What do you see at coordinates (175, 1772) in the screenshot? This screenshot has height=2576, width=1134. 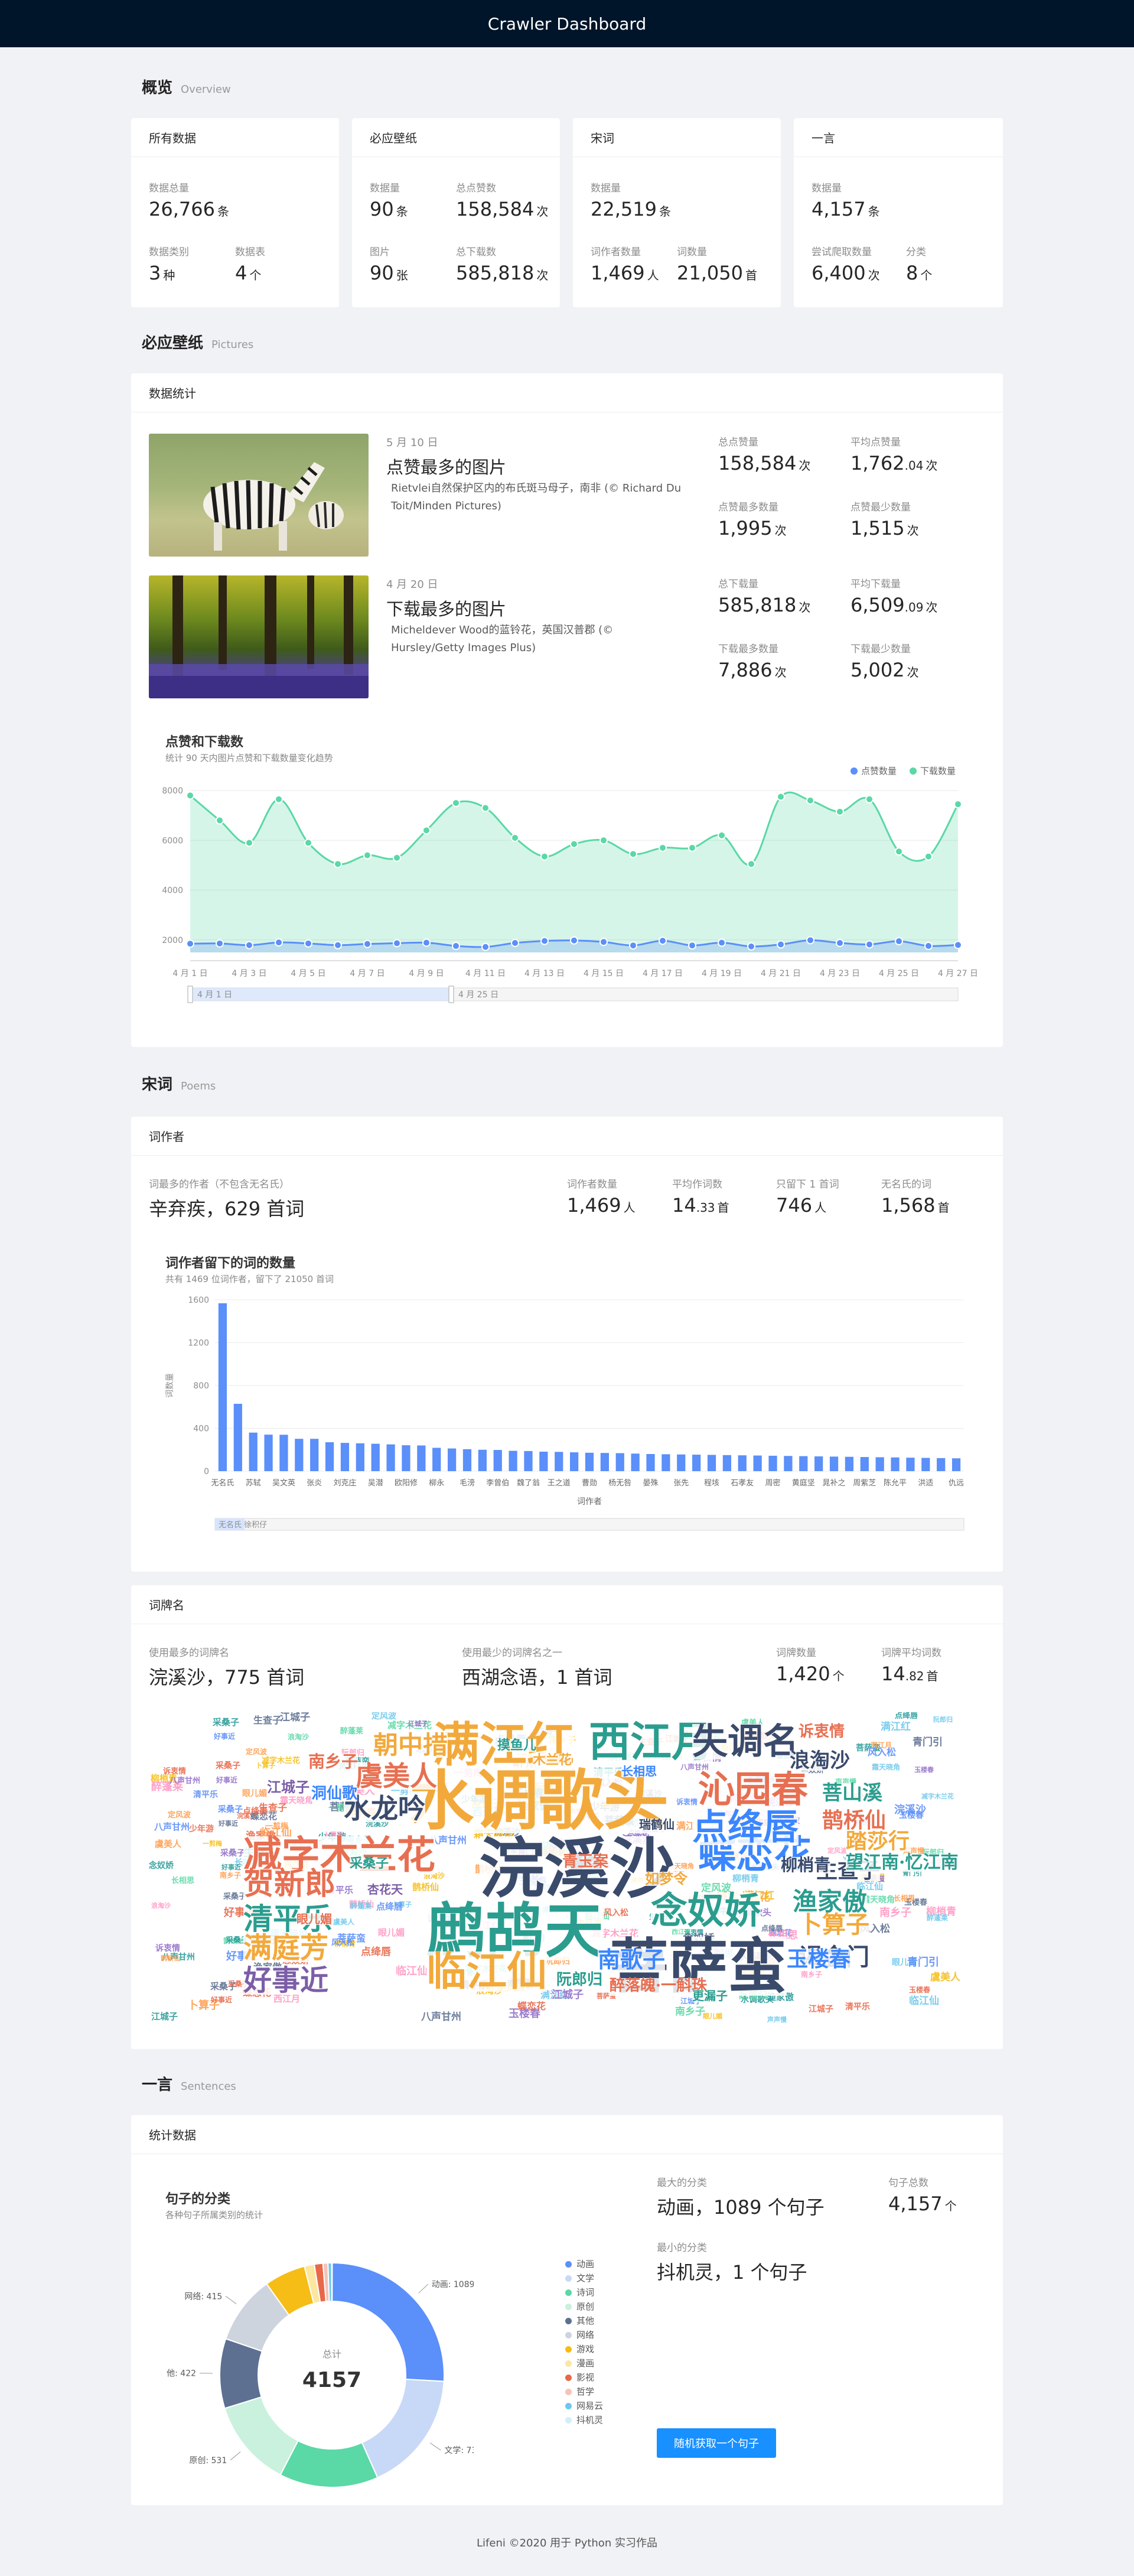 I see `wordcloud-minor-word: 诉衷情` at bounding box center [175, 1772].